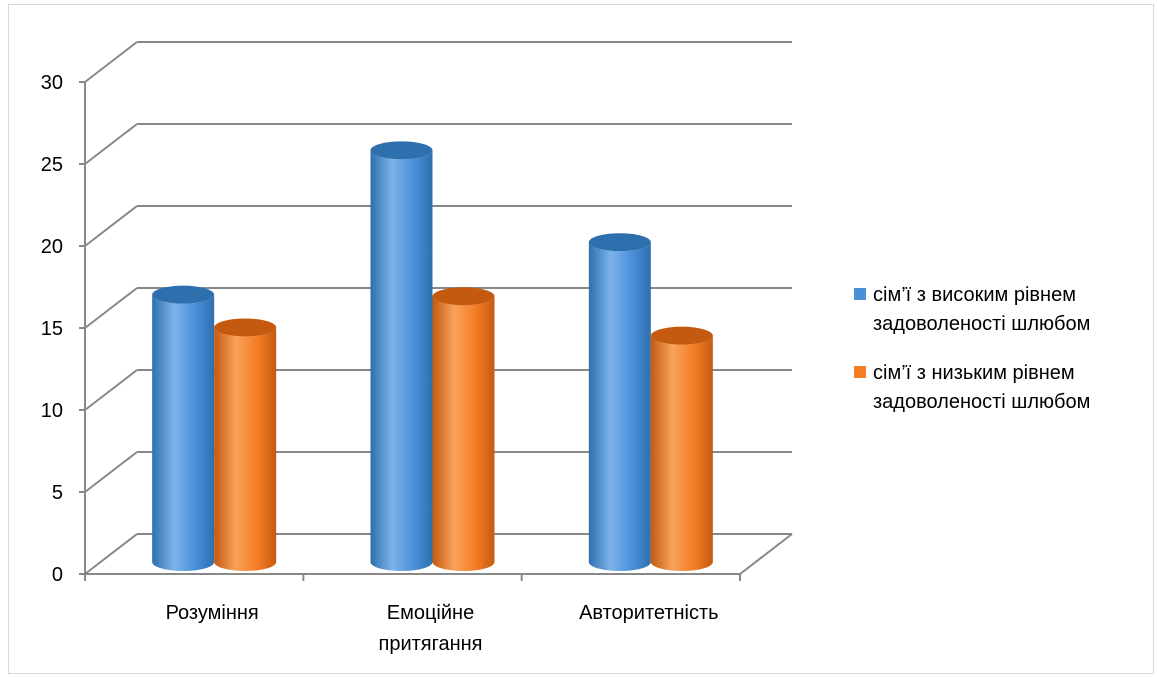 The height and width of the screenshot is (678, 1157). What do you see at coordinates (974, 295) in the screenshot?
I see `legend-label: сім’ї з високим рівнем` at bounding box center [974, 295].